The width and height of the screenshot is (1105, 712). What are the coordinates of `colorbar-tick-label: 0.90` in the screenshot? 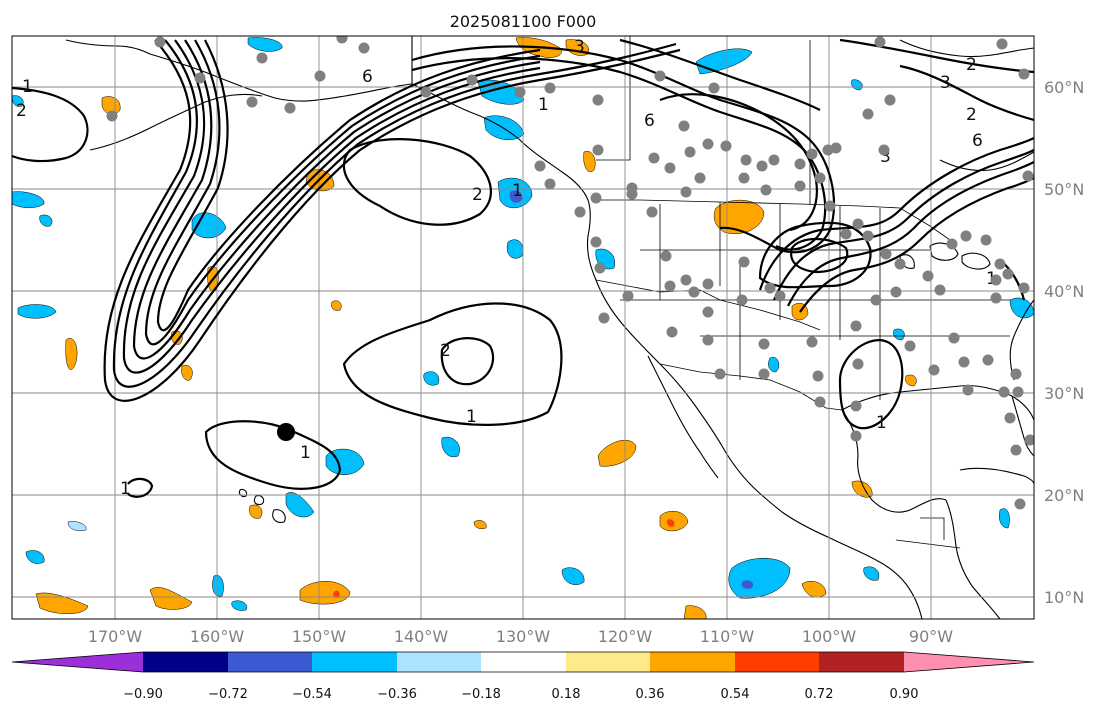 It's located at (904, 694).